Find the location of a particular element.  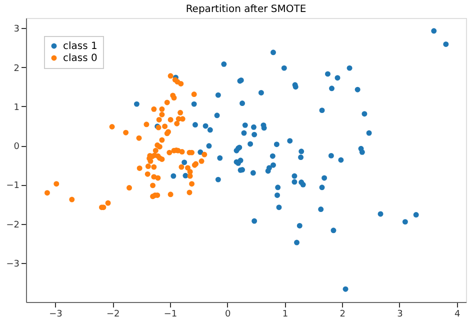

y-tick-label: −1 is located at coordinates (13, 186).